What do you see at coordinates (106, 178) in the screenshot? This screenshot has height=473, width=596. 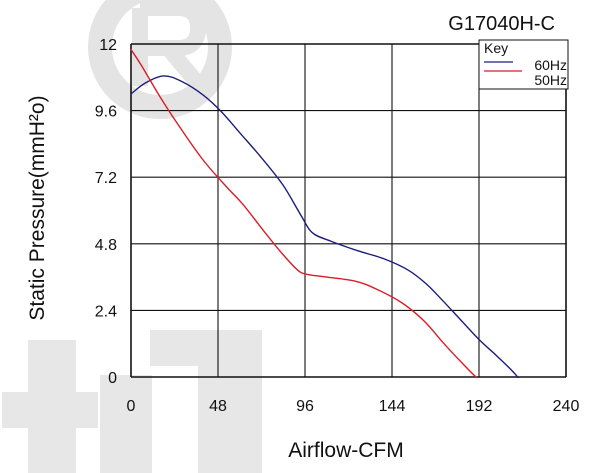 I see `y-tick-label: 7.2` at bounding box center [106, 178].